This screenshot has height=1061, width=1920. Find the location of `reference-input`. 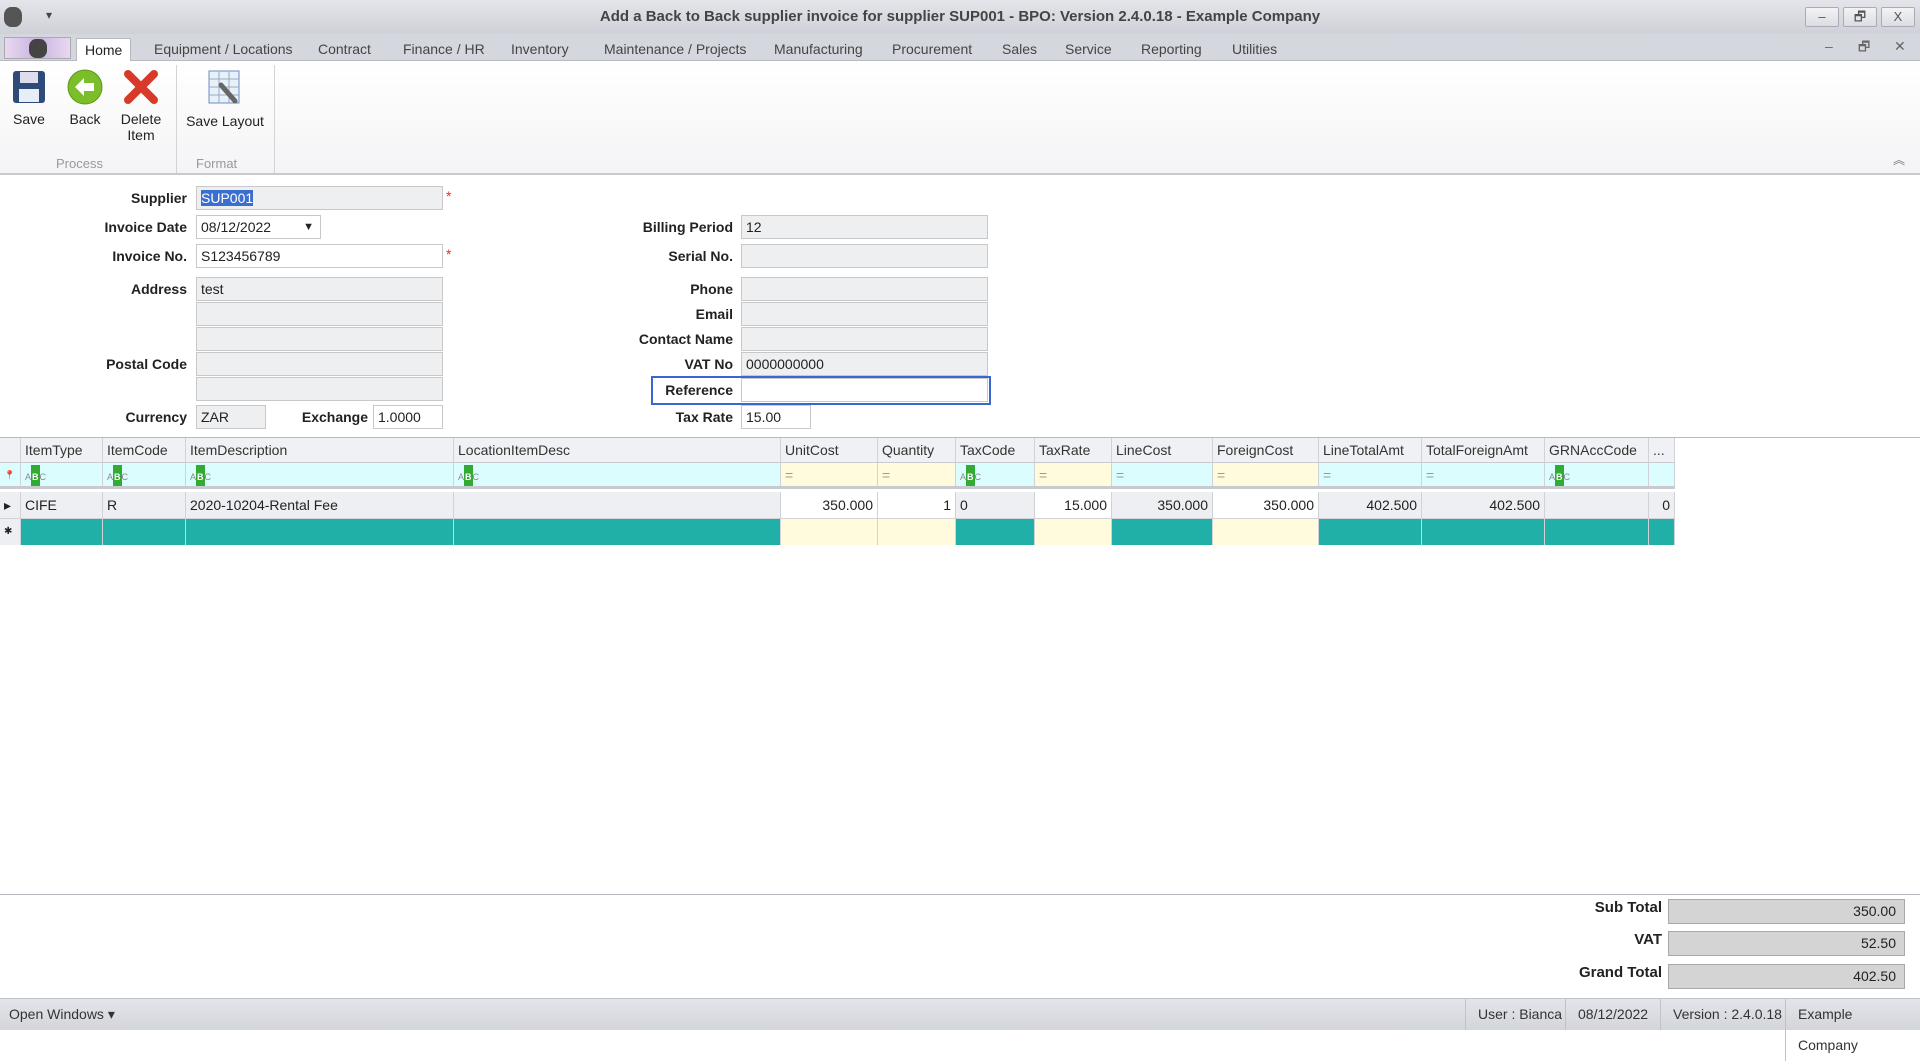

reference-input is located at coordinates (864, 390).